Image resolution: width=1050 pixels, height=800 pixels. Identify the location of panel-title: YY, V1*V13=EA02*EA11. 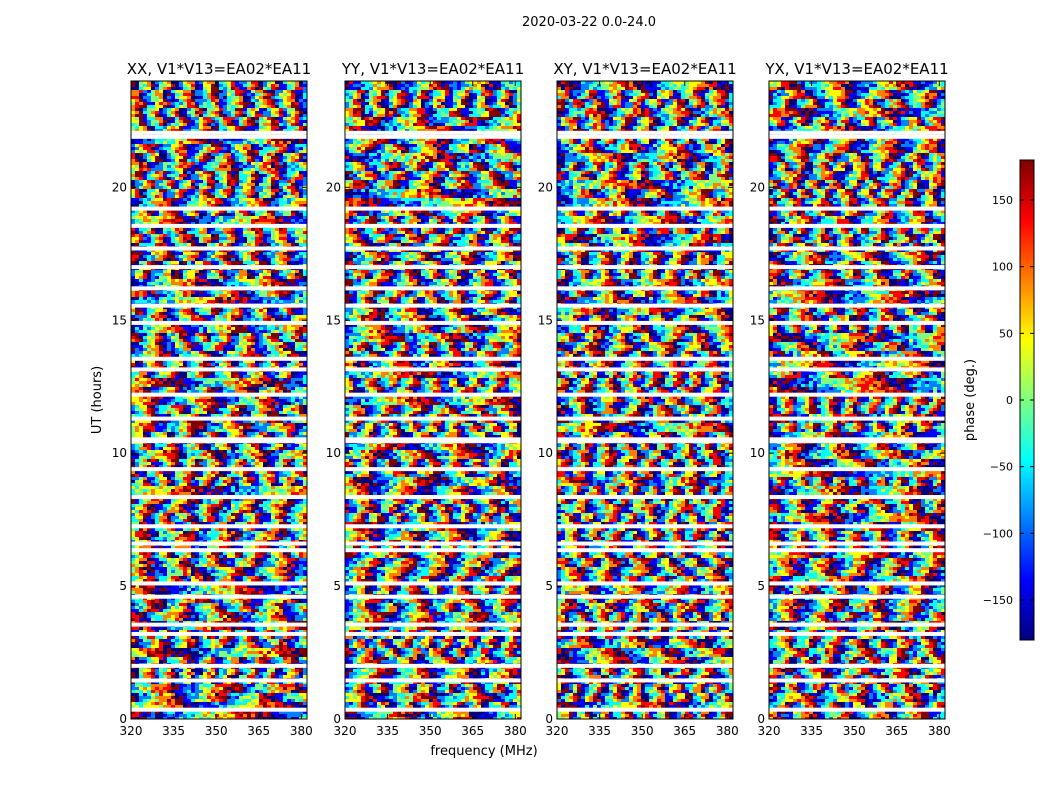
(432, 69).